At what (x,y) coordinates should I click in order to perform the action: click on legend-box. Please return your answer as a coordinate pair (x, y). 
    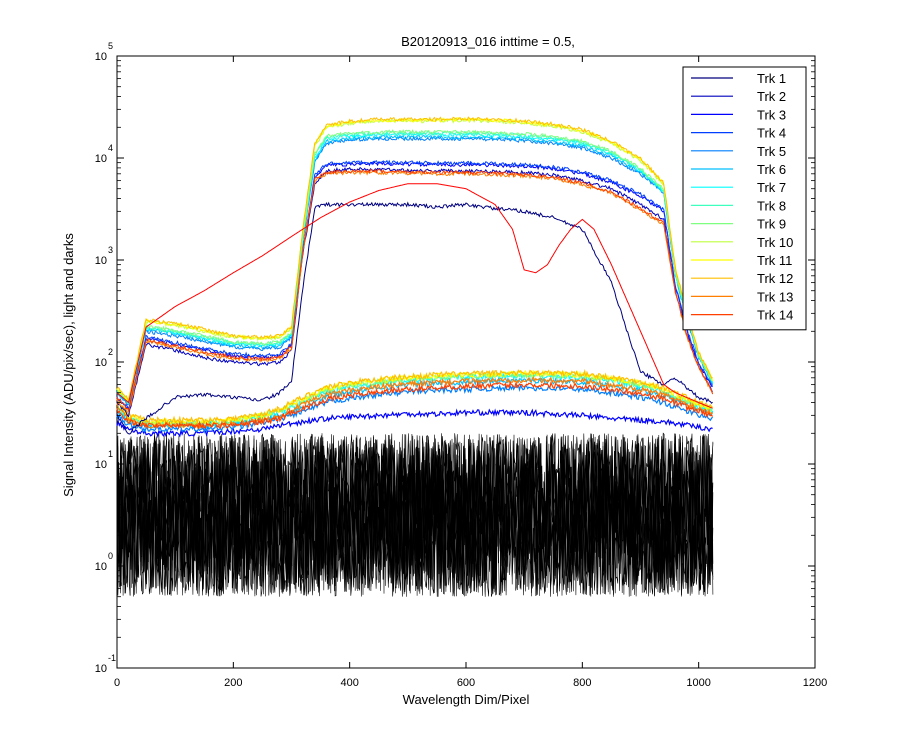
    Looking at the image, I should click on (744, 198).